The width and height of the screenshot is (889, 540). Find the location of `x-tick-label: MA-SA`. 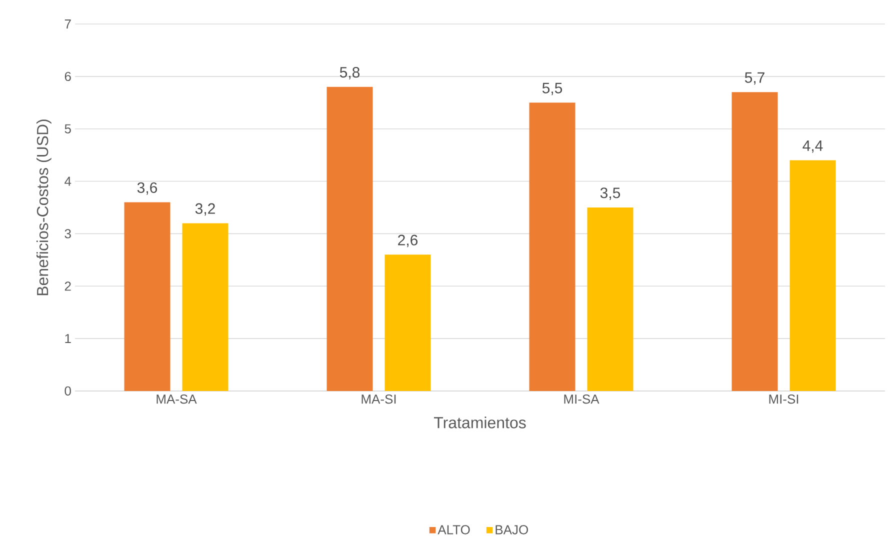

x-tick-label: MA-SA is located at coordinates (176, 399).